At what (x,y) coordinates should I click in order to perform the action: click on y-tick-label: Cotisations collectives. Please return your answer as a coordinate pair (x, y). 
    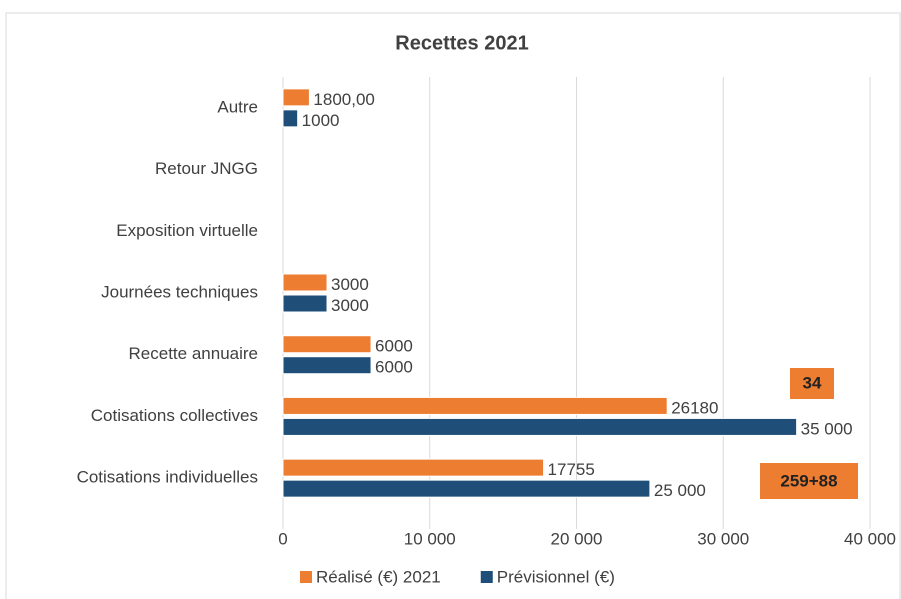
    Looking at the image, I should click on (174, 415).